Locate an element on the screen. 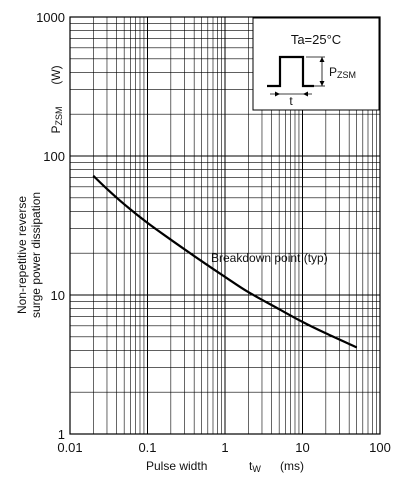  x-tick-labels: 0.01 0.1 1 10 100 is located at coordinates (224, 447).